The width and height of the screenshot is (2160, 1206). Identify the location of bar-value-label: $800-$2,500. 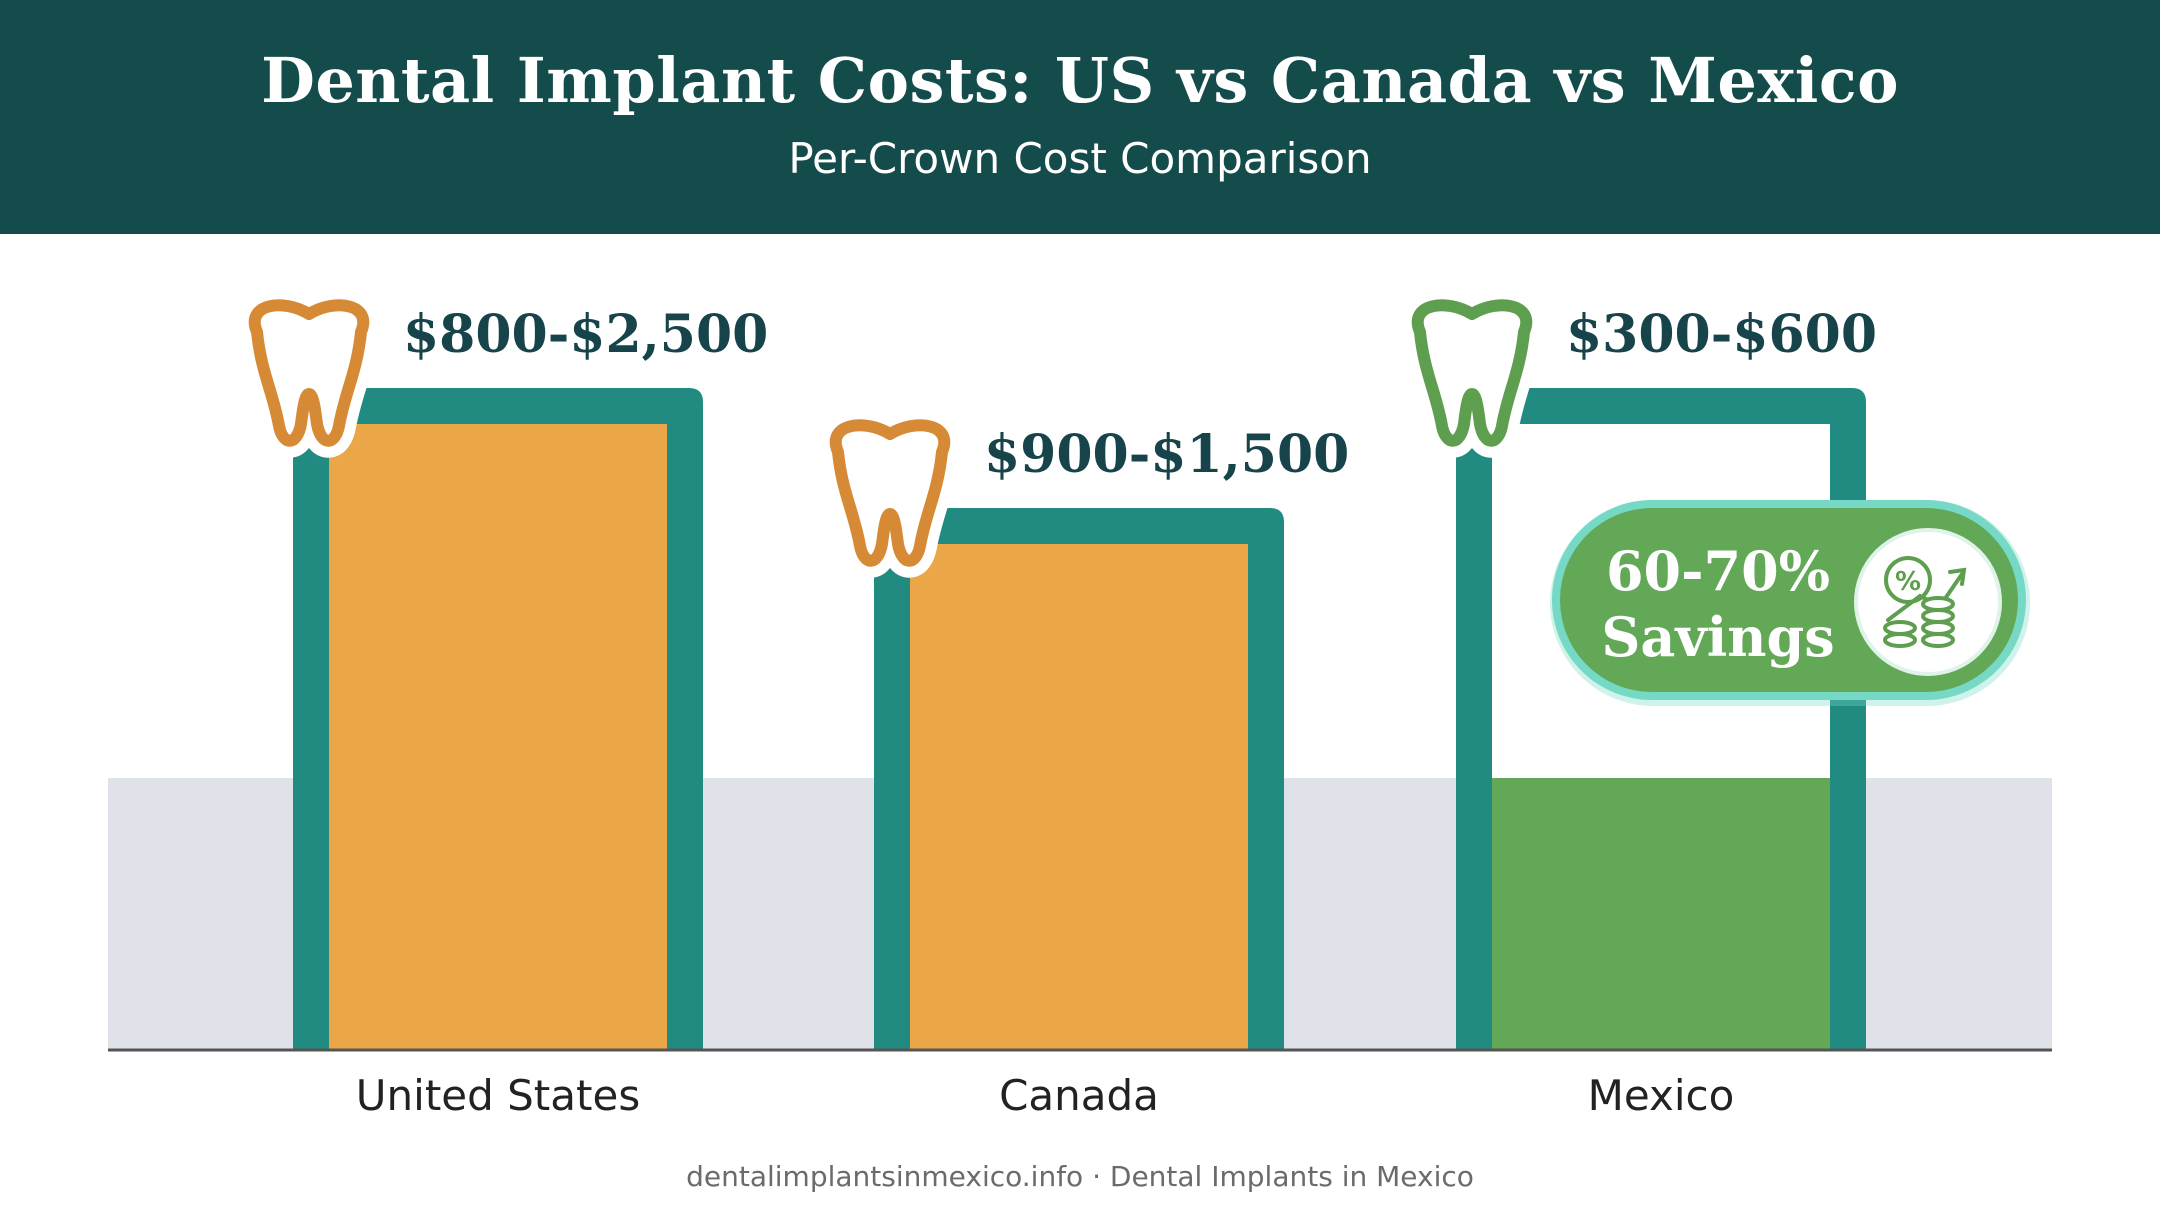
(585, 334).